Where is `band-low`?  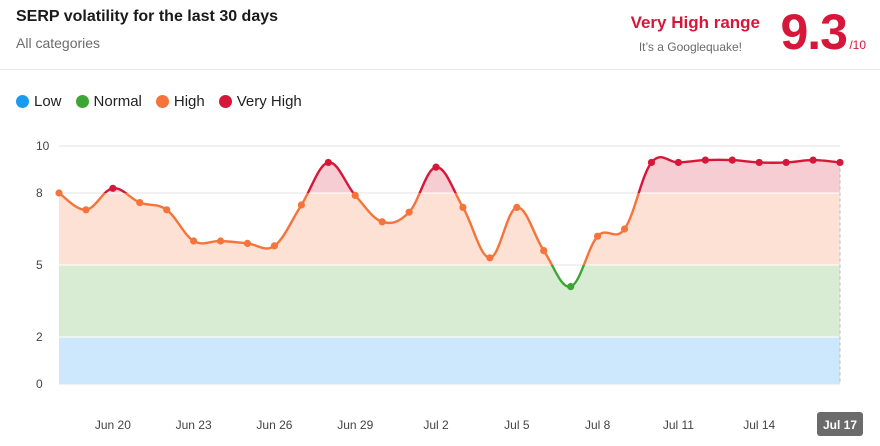 band-low is located at coordinates (449, 360).